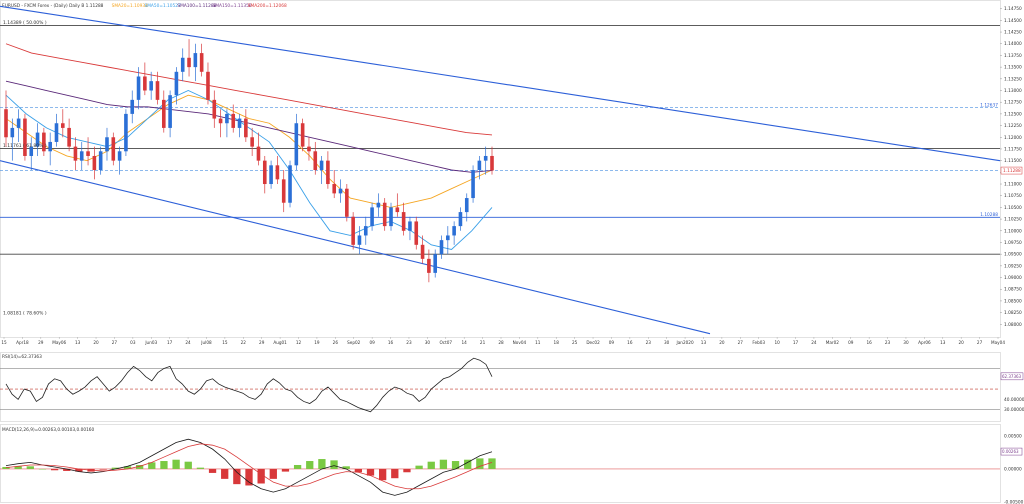  Describe the element at coordinates (1013, 91) in the screenshot. I see `price-tick-label-7: 1.13000` at that location.